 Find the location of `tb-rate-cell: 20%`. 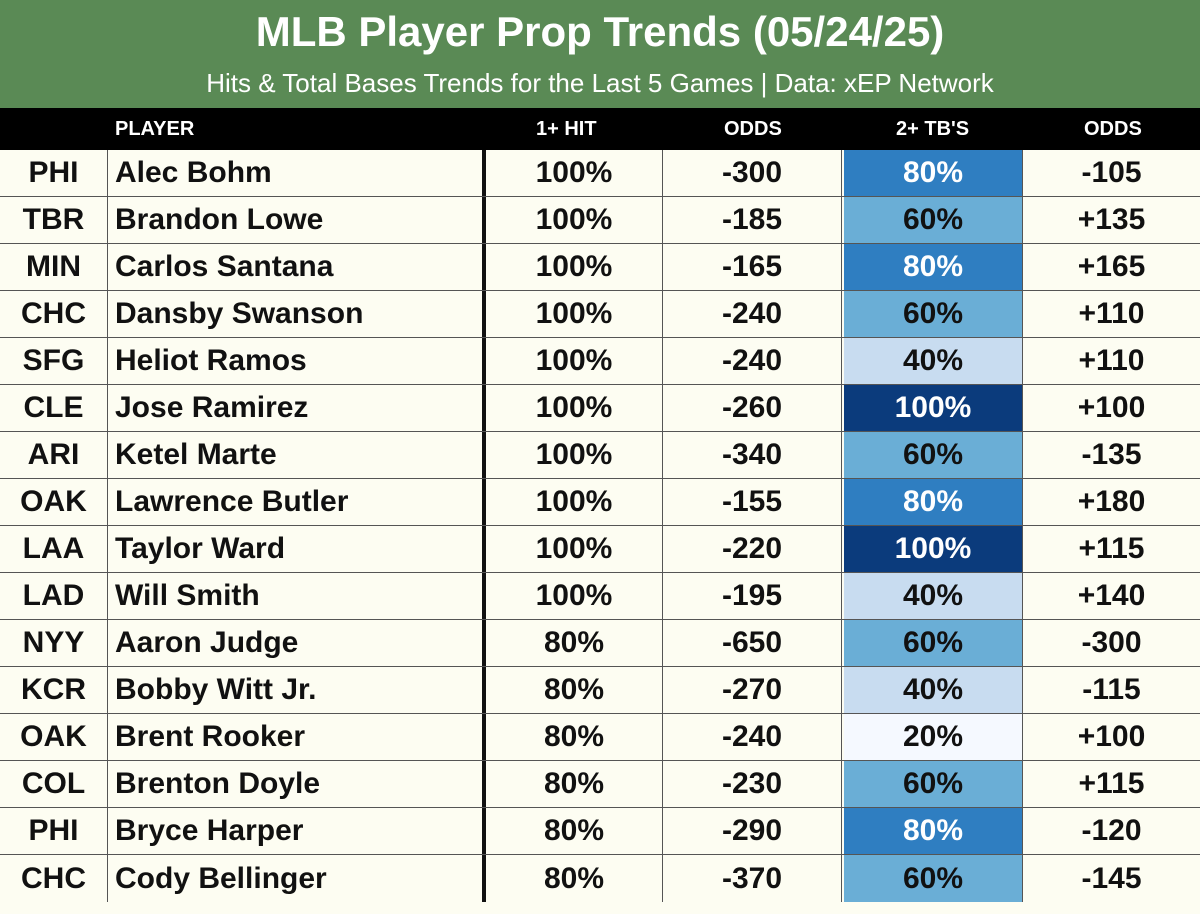

tb-rate-cell: 20% is located at coordinates (933, 737).